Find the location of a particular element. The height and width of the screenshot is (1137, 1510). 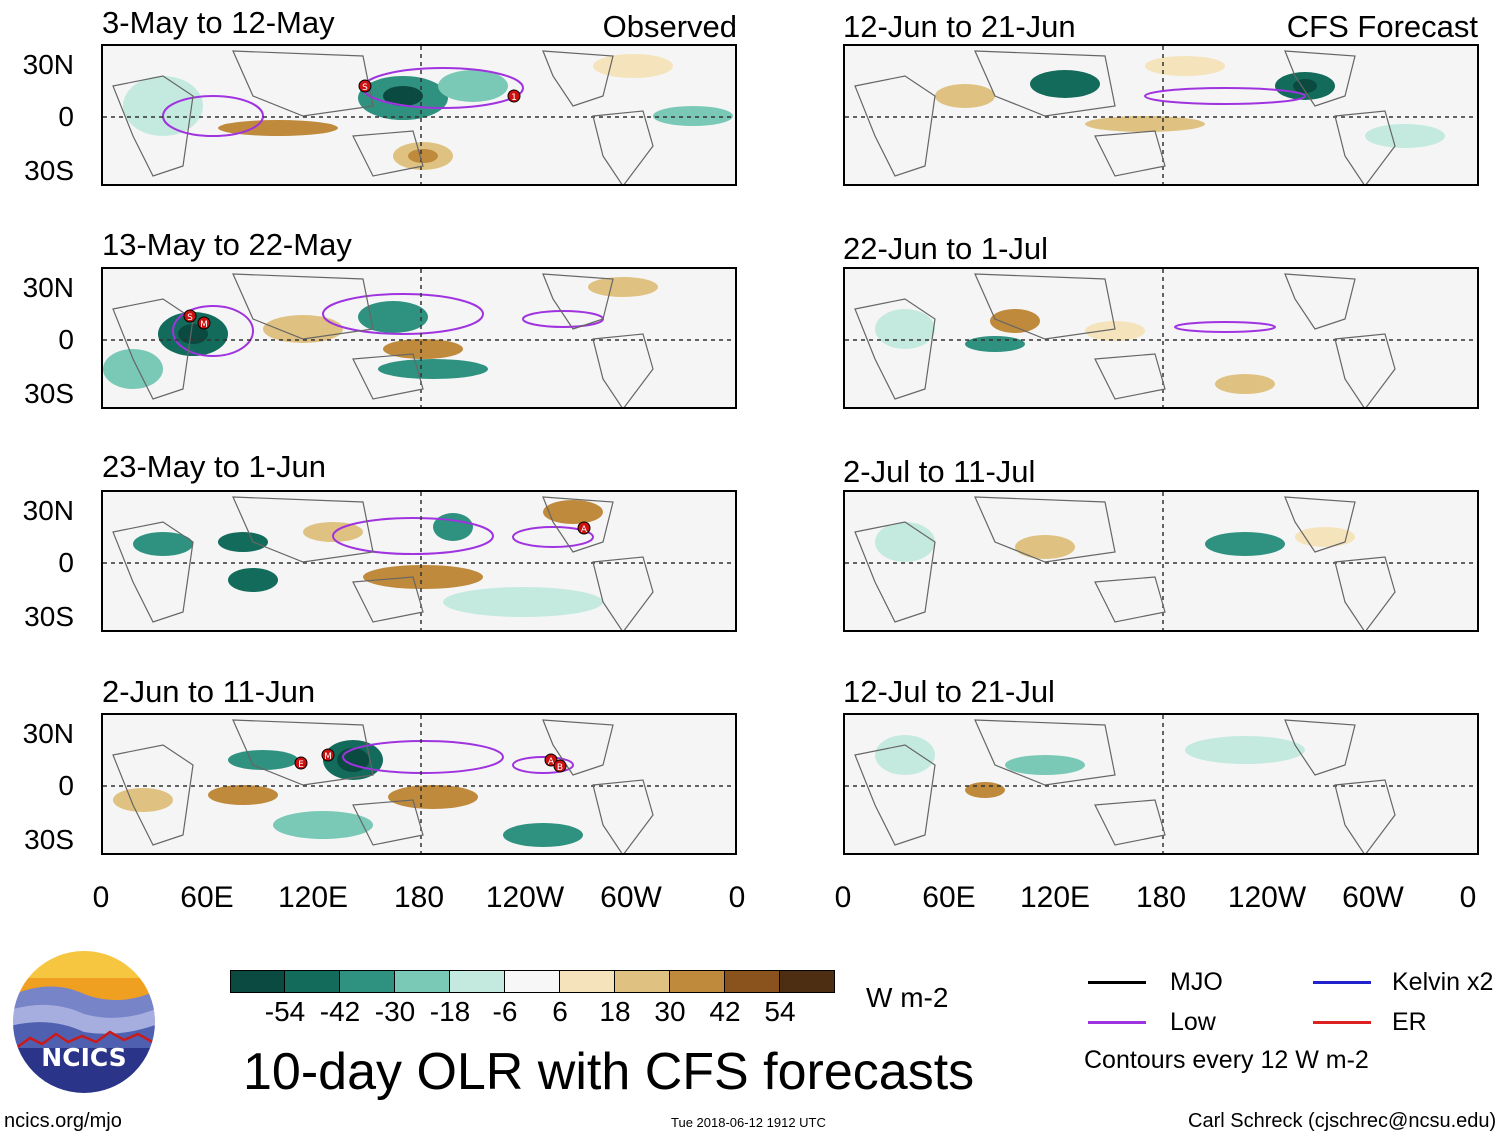

storm-marker-icon: E is located at coordinates (301, 763).